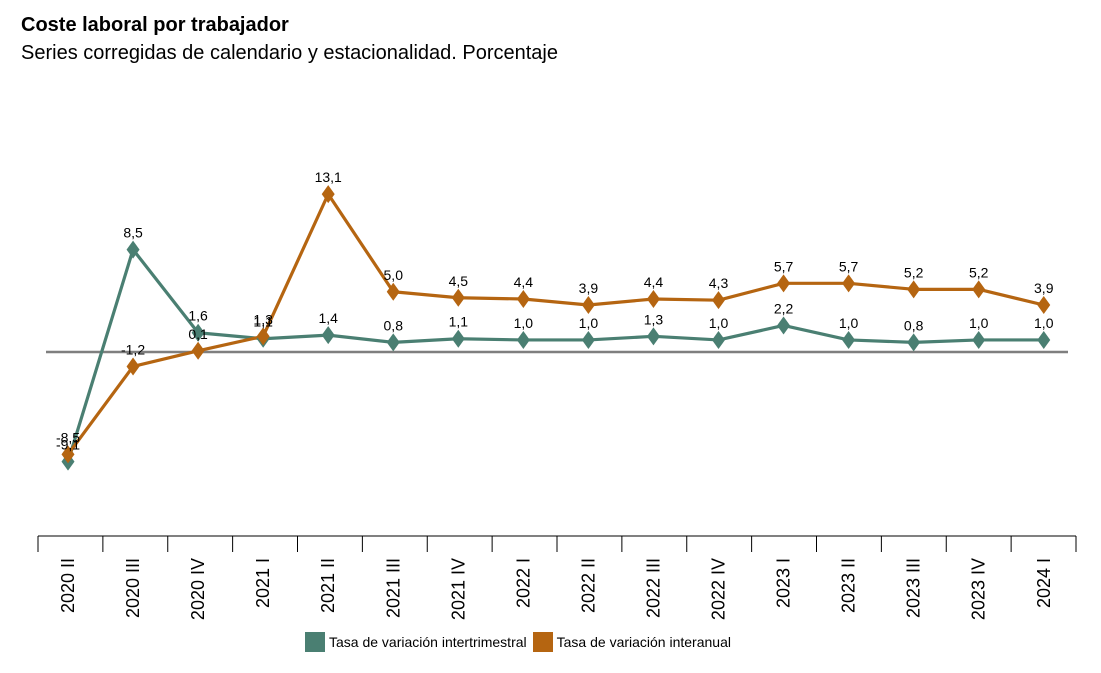 The image size is (1101, 673). I want to click on series-1-data-label: 0,1, so click(198, 334).